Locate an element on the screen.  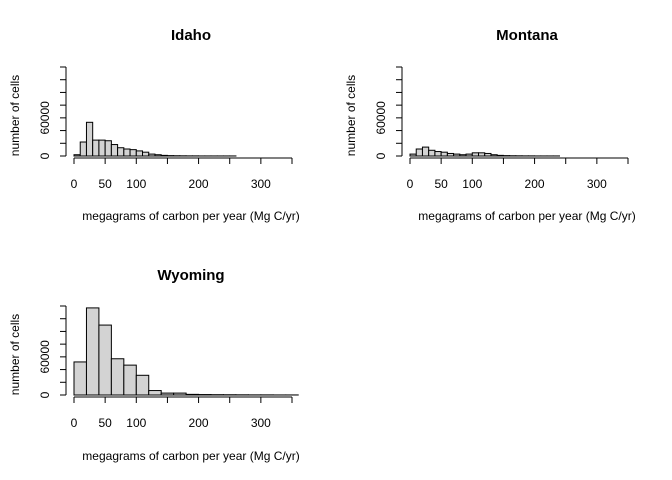
chart-title: Wyoming is located at coordinates (190, 275).